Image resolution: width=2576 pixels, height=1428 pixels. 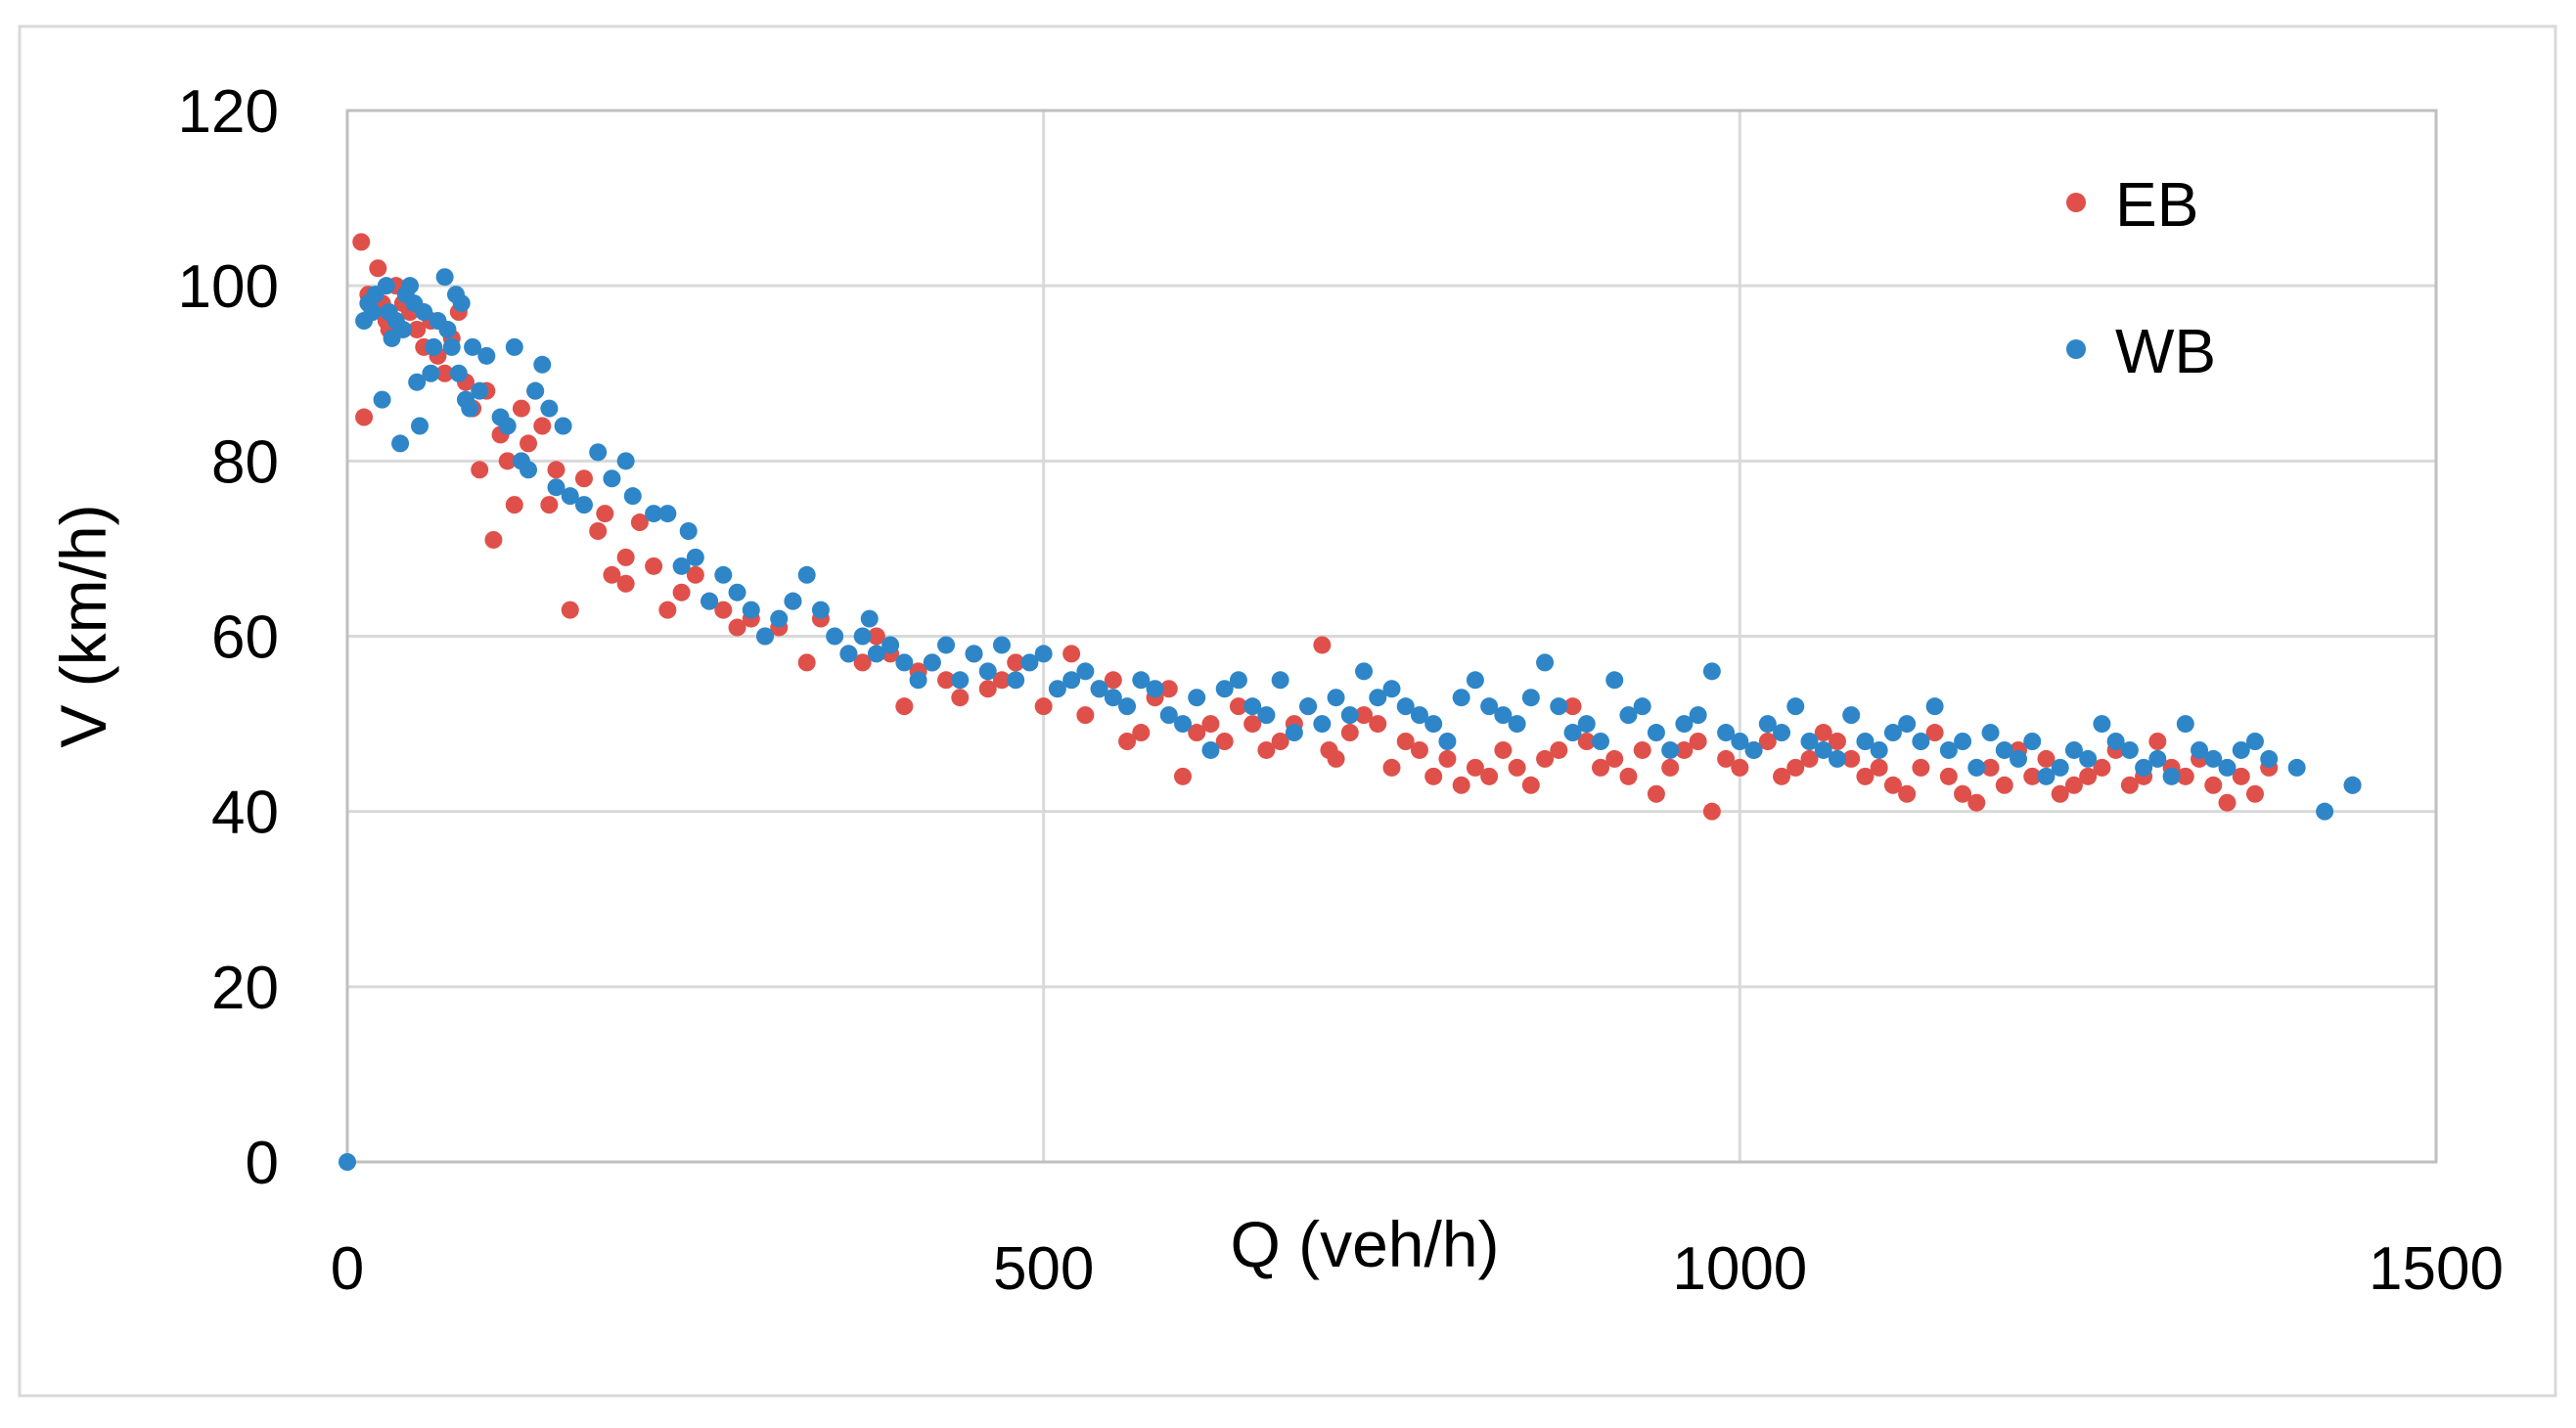 I want to click on y-tick-label: 80, so click(x=245, y=462).